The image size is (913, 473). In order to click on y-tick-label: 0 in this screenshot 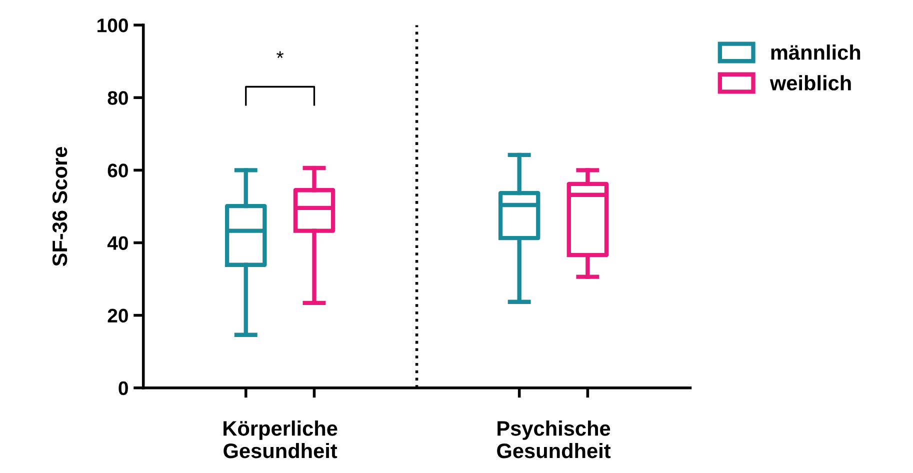, I will do `click(123, 388)`.